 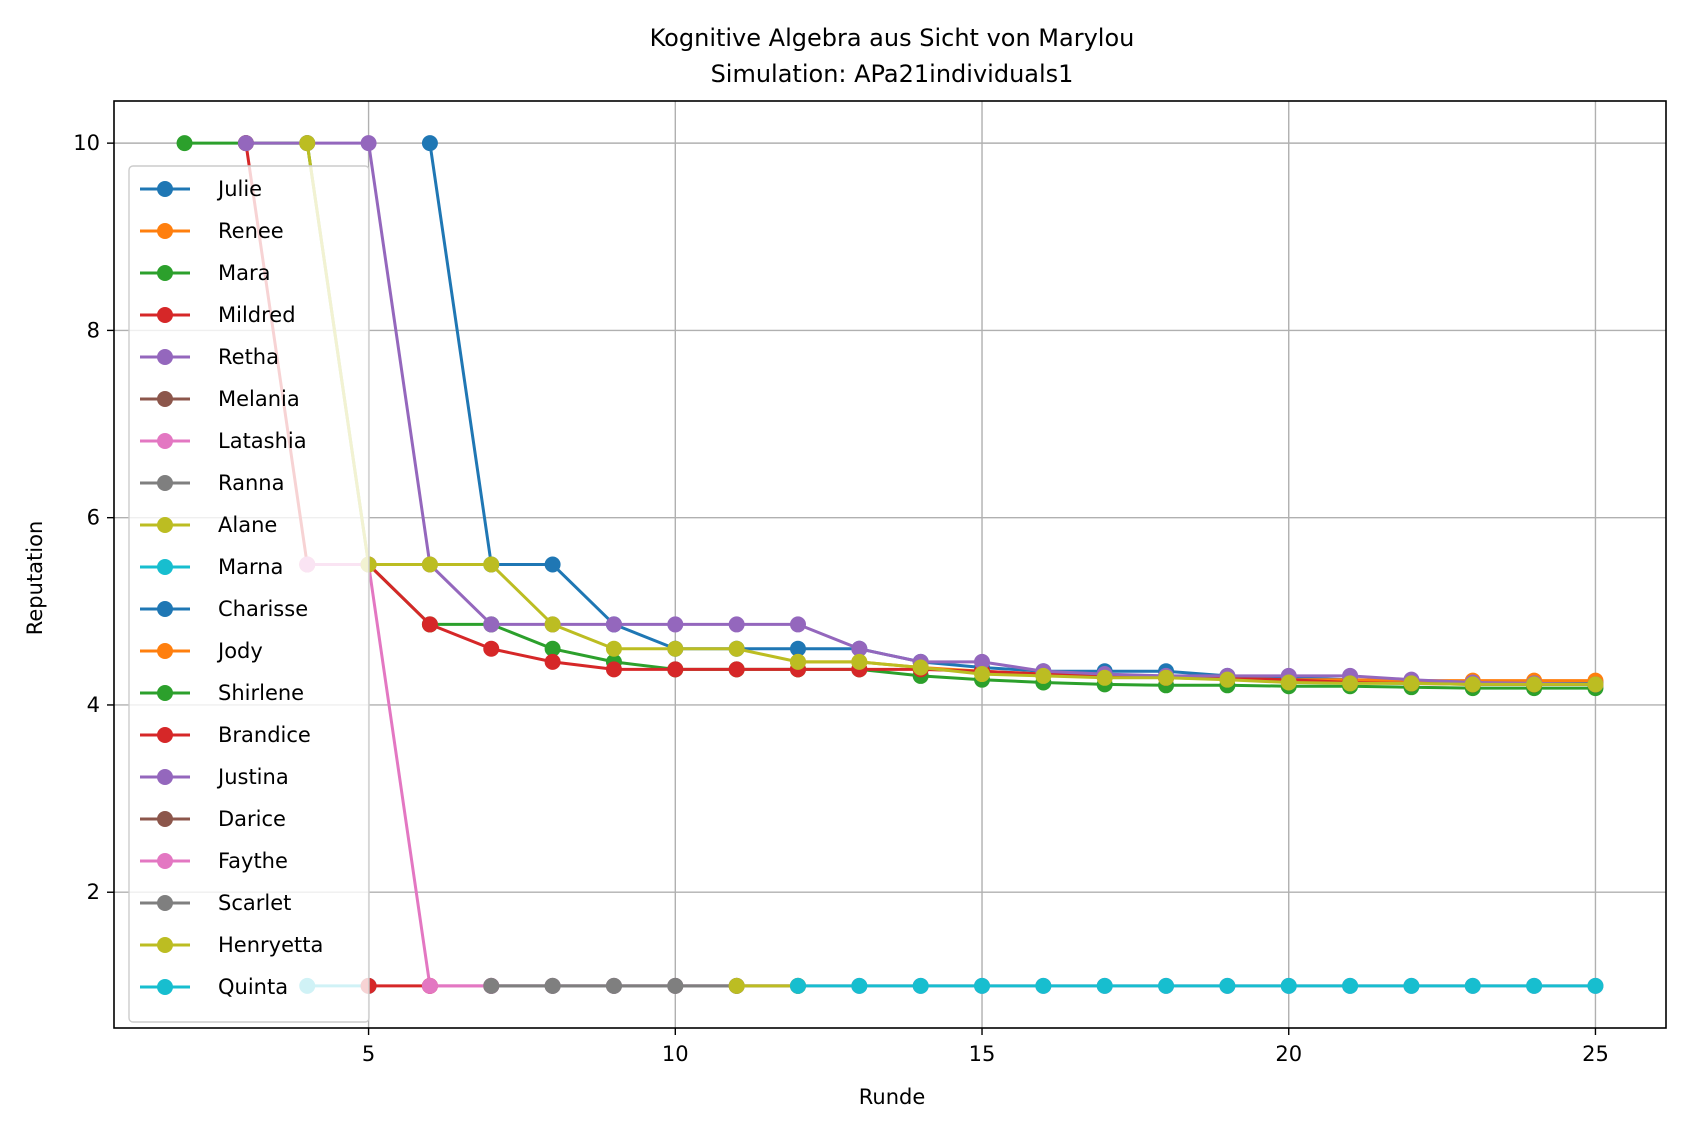 What do you see at coordinates (675, 1054) in the screenshot?
I see `x-tick-label: 10` at bounding box center [675, 1054].